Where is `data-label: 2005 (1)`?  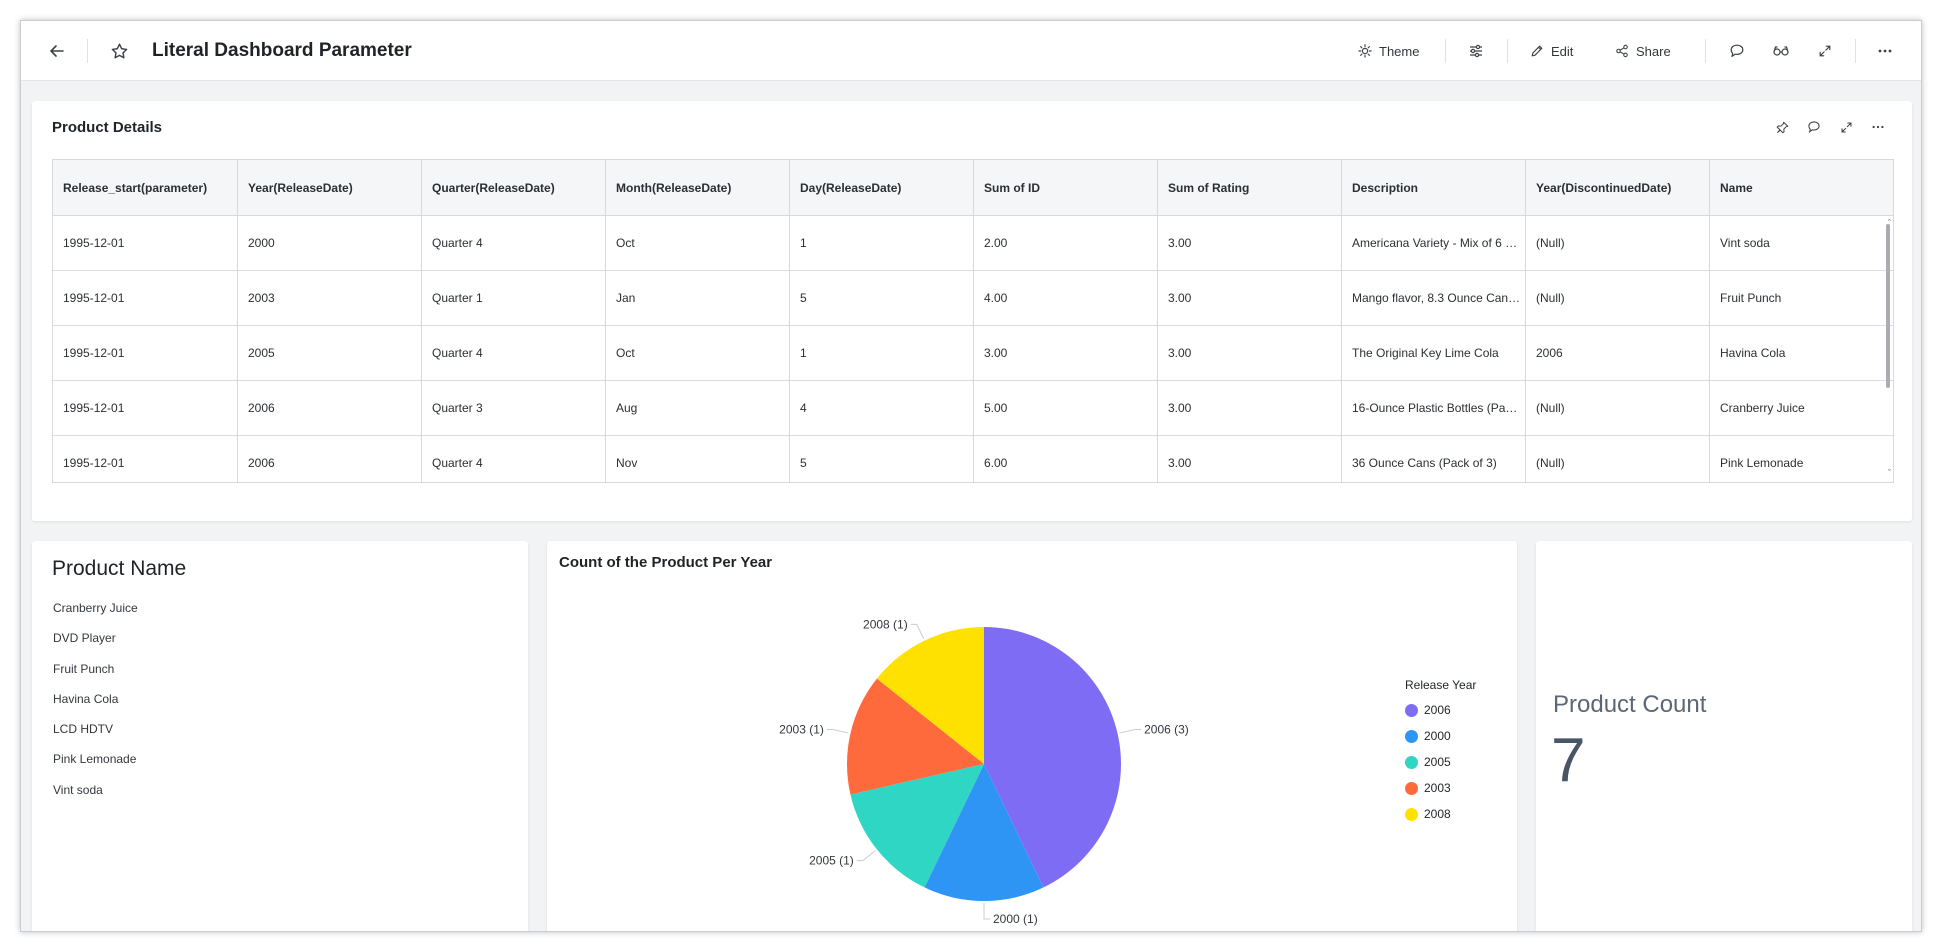 data-label: 2005 (1) is located at coordinates (831, 861).